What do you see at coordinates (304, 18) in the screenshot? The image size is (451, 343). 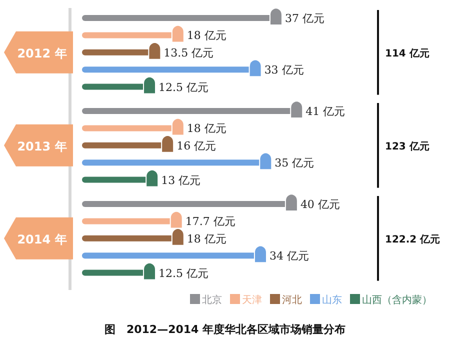 I see `data-label: 37 亿元` at bounding box center [304, 18].